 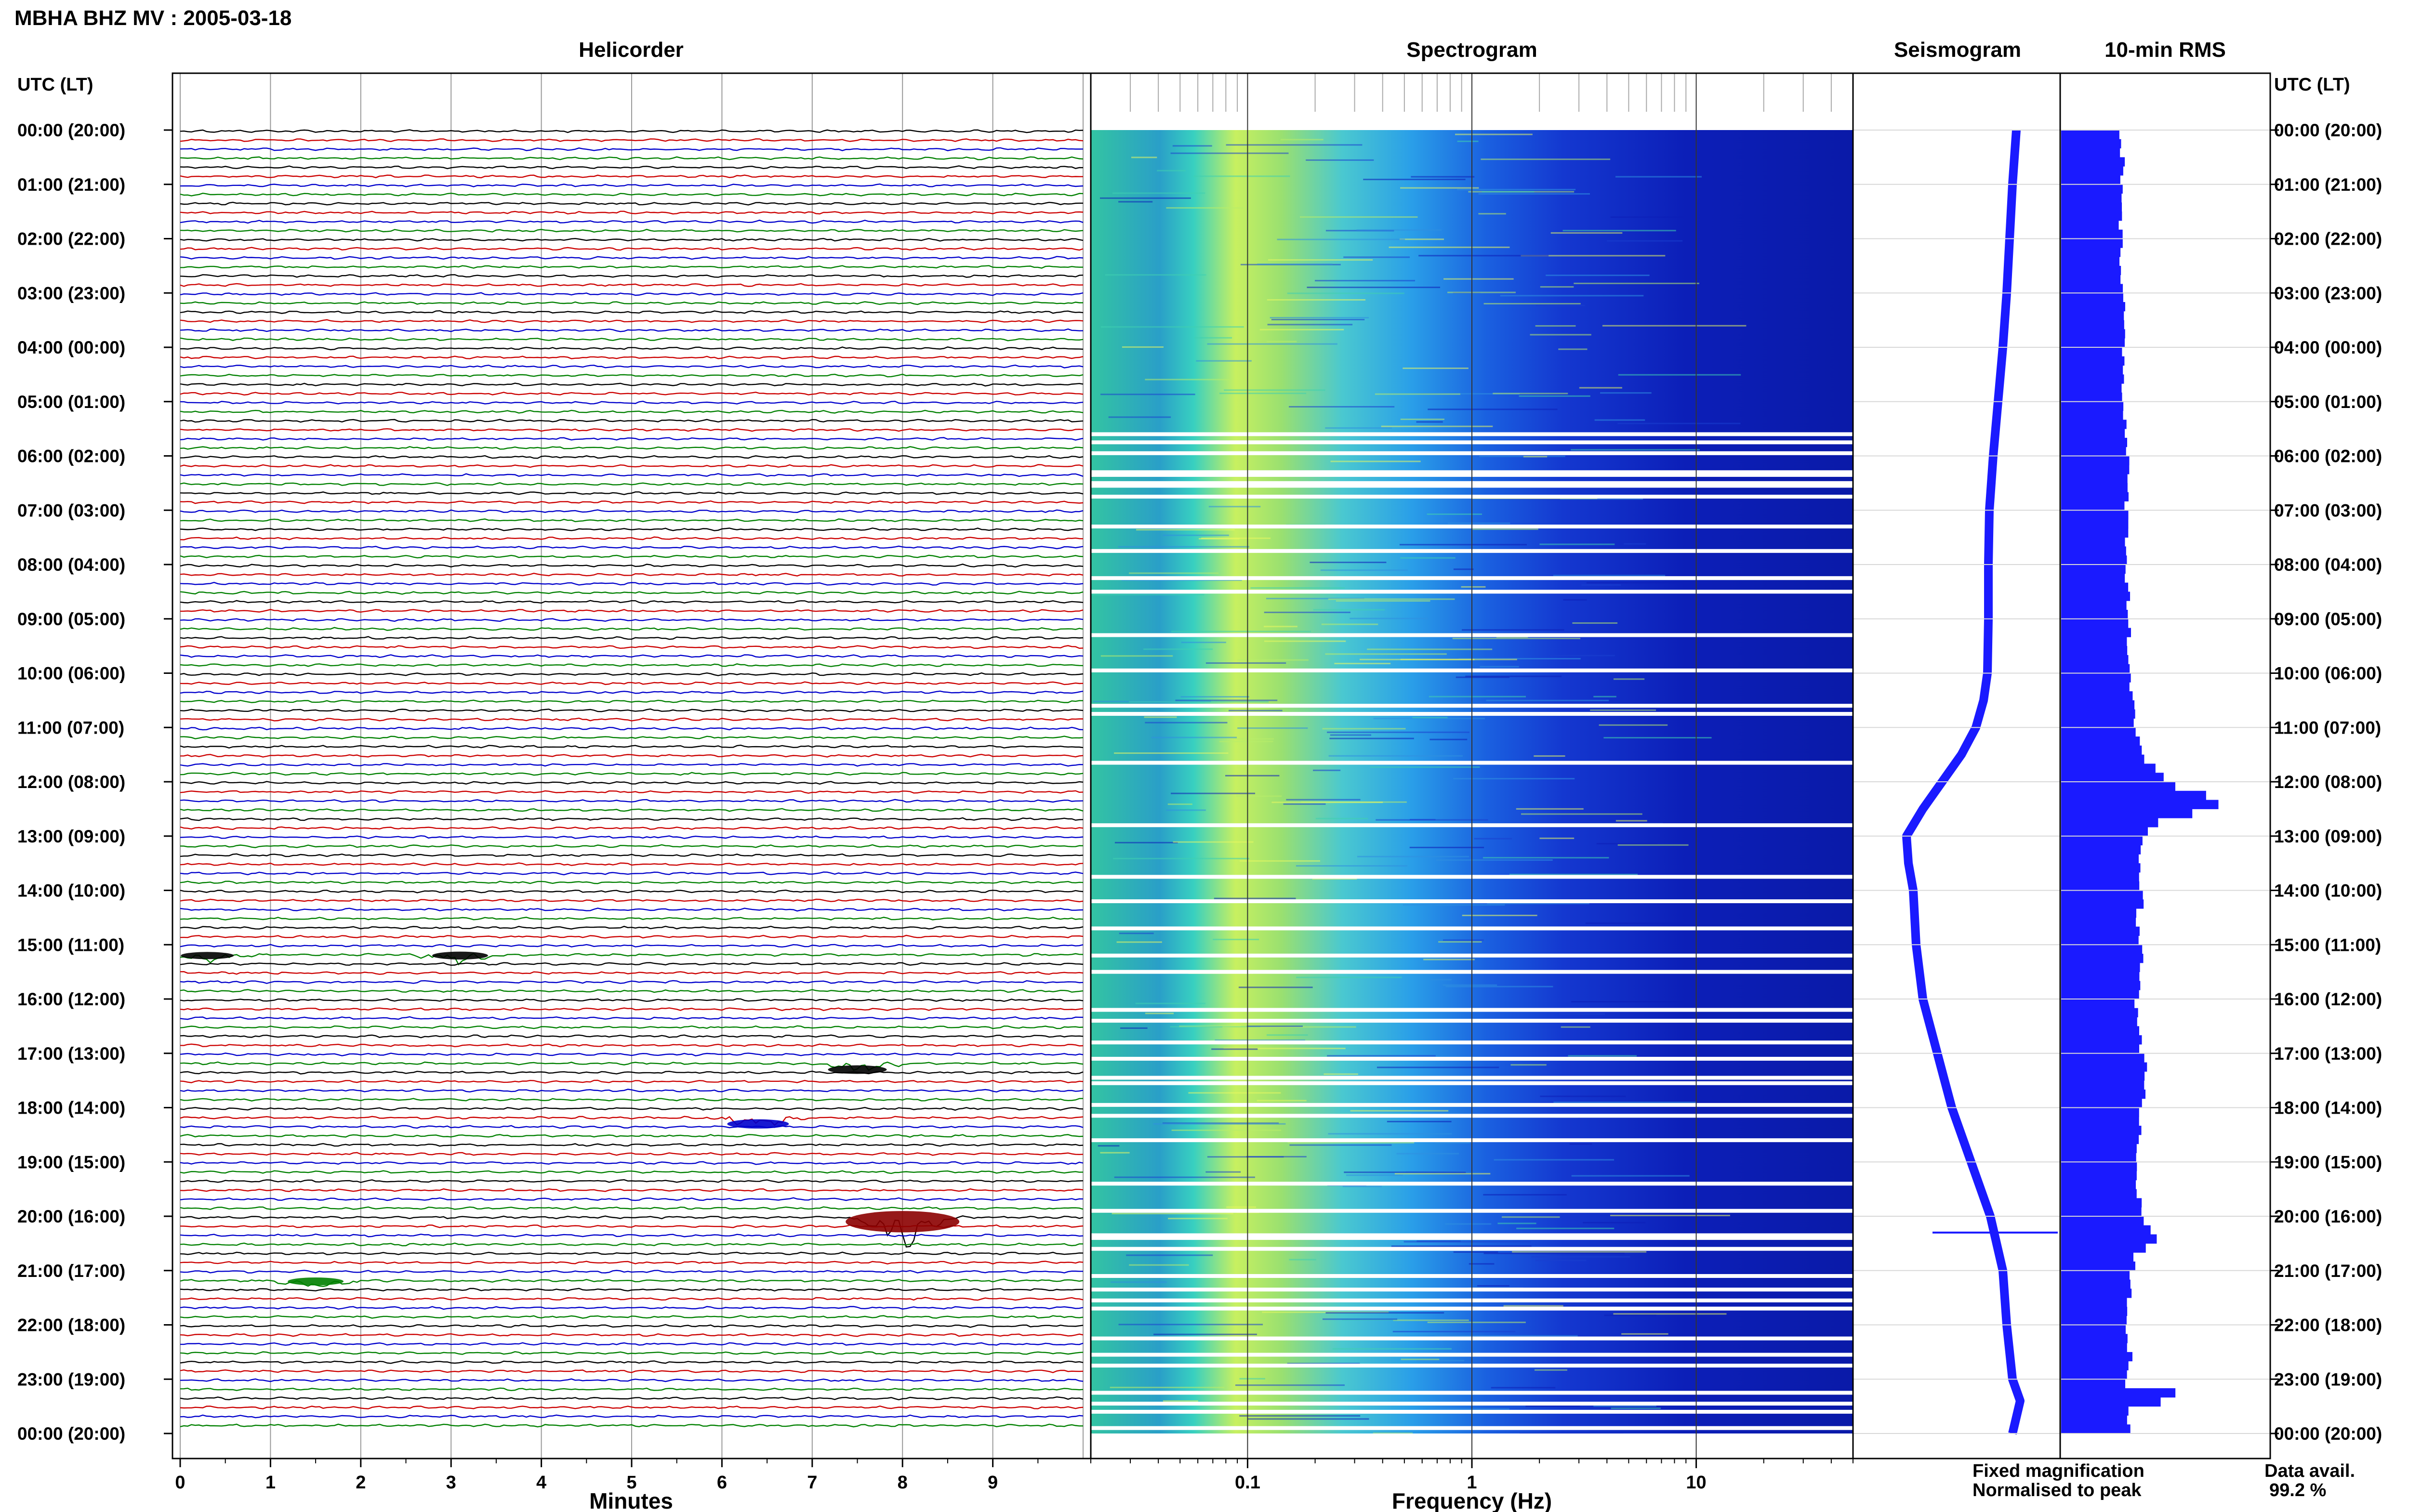 What do you see at coordinates (2328, 1054) in the screenshot?
I see `hour-label-right: 17:00 (13:00)` at bounding box center [2328, 1054].